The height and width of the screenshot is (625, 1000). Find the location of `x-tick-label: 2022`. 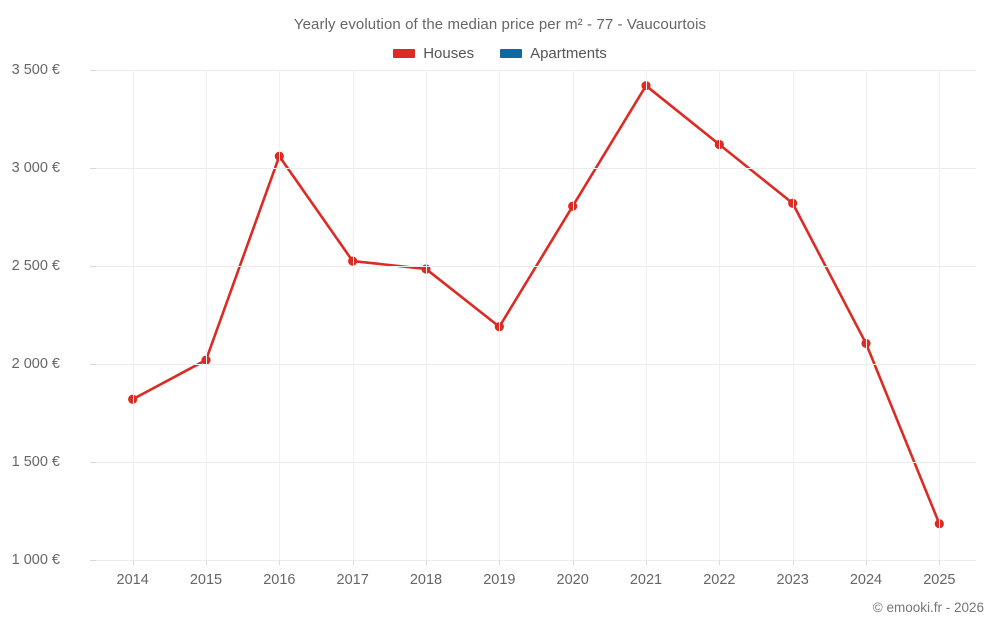

x-tick-label: 2022 is located at coordinates (719, 580).